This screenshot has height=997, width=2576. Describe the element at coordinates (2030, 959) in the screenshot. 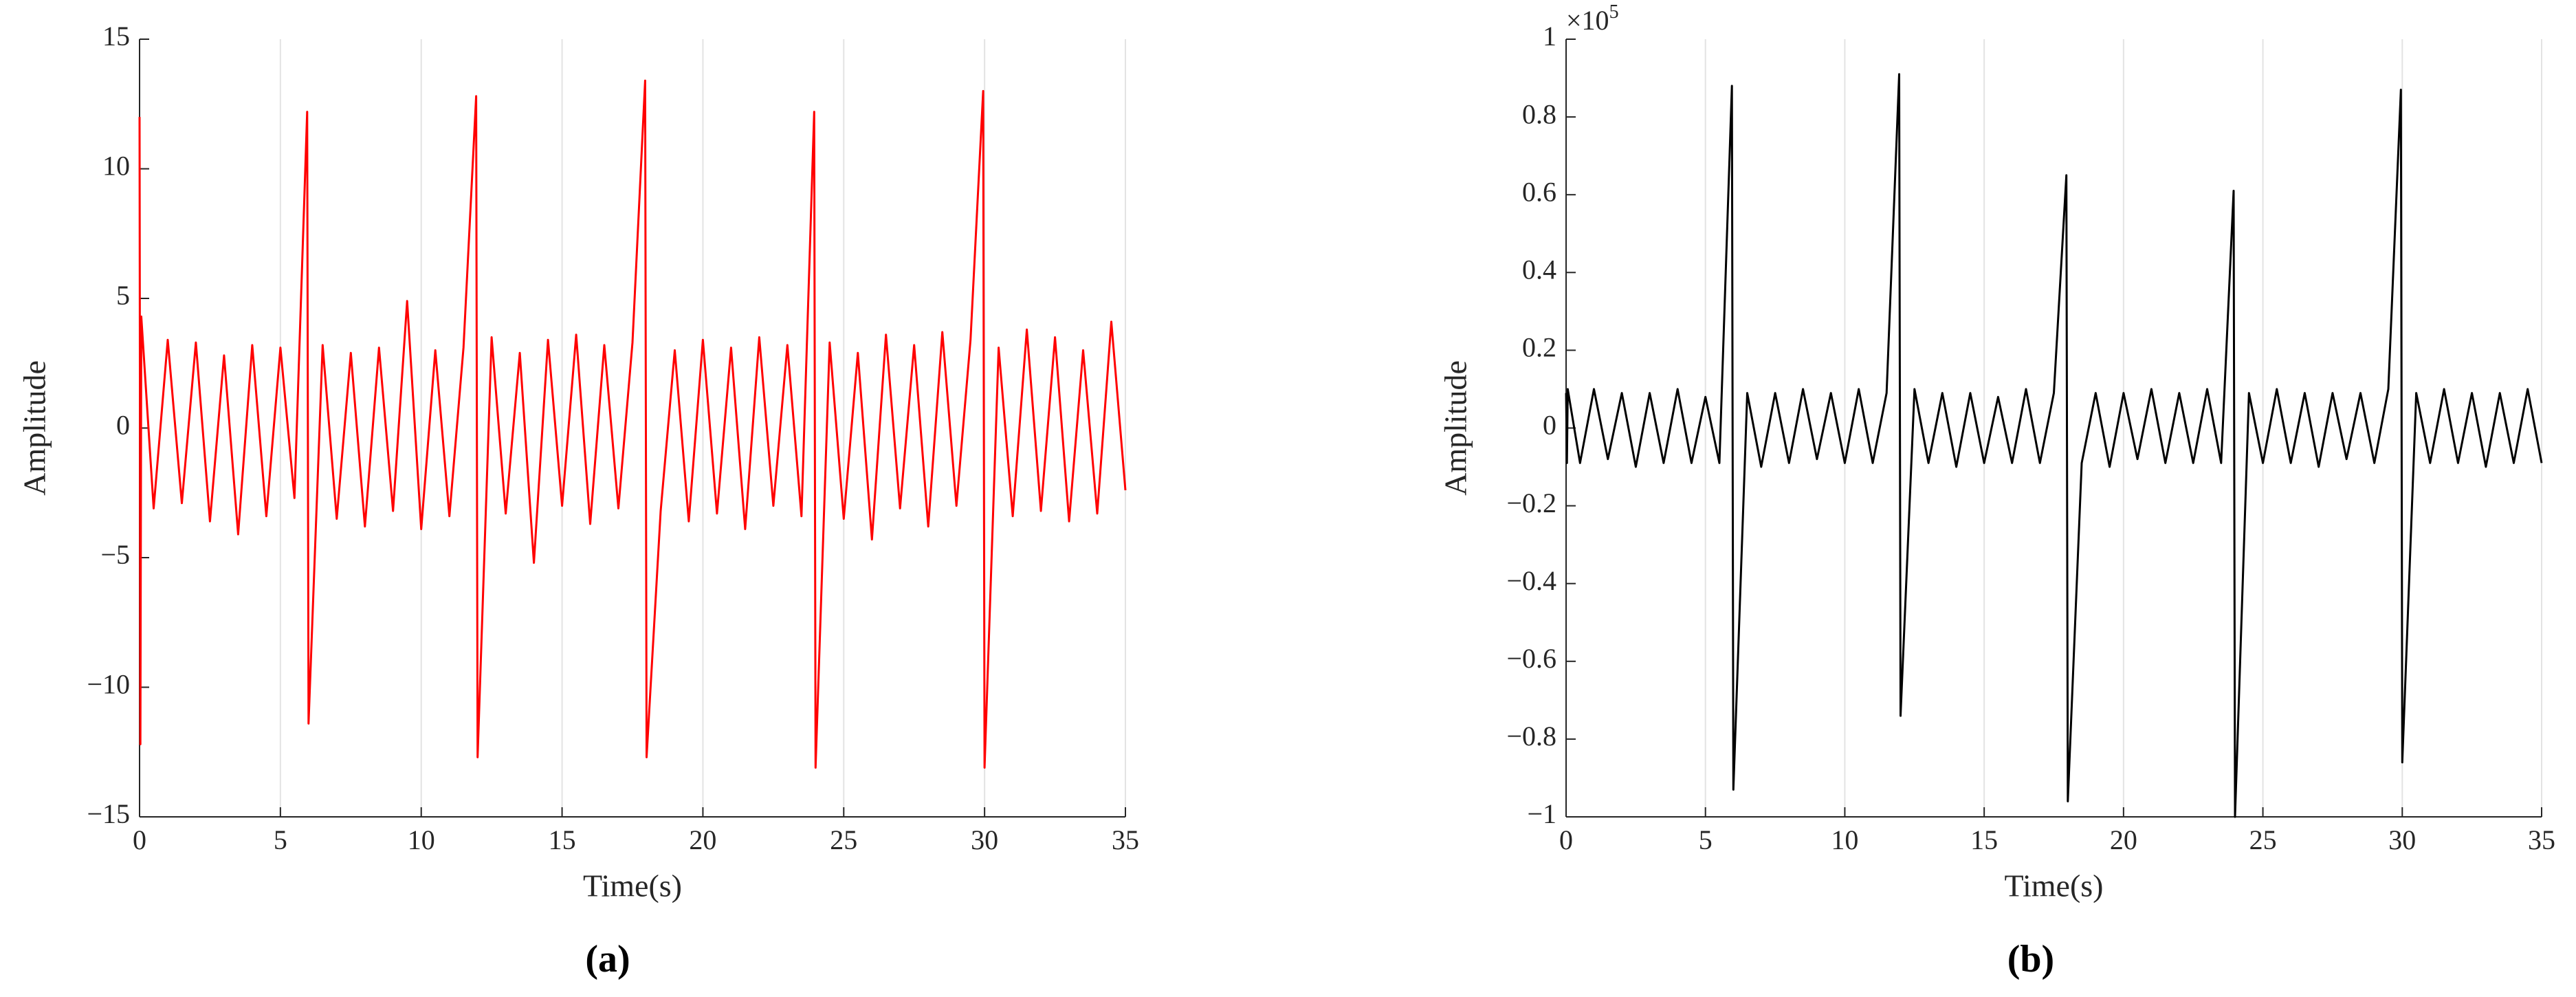

I see `panel-label: (b)` at that location.